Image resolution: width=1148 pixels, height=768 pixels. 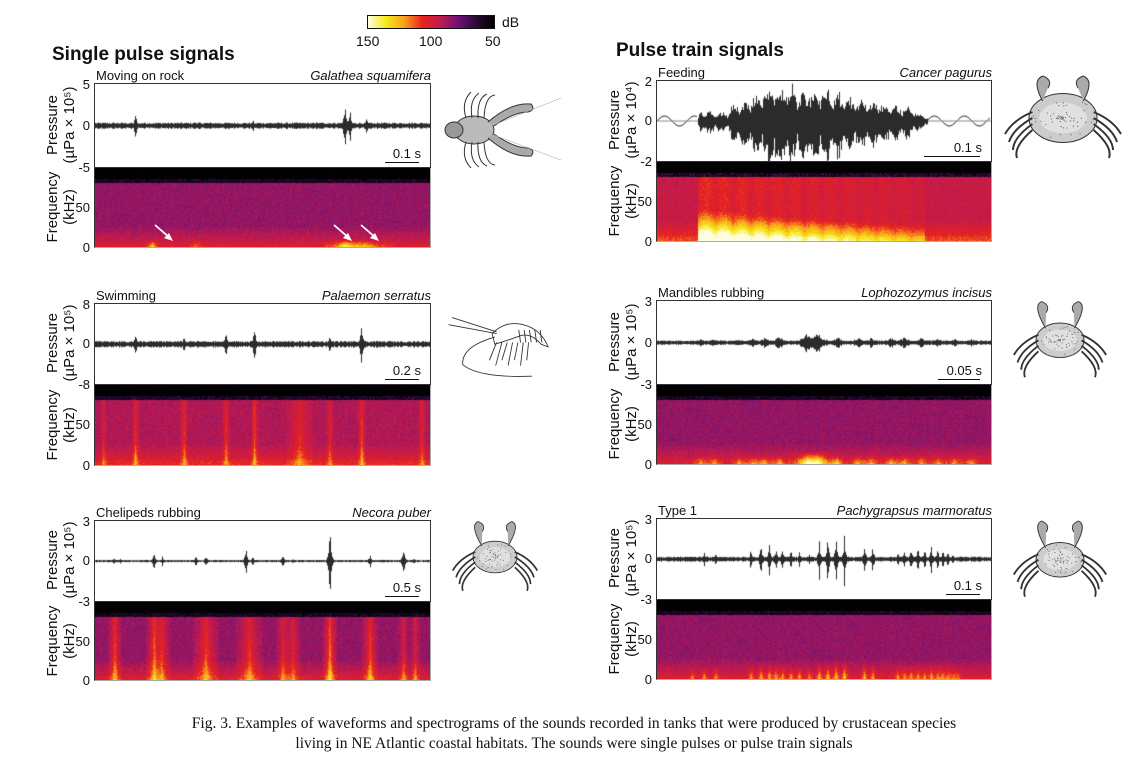 I want to click on species-name: Necora puber, so click(x=391, y=512).